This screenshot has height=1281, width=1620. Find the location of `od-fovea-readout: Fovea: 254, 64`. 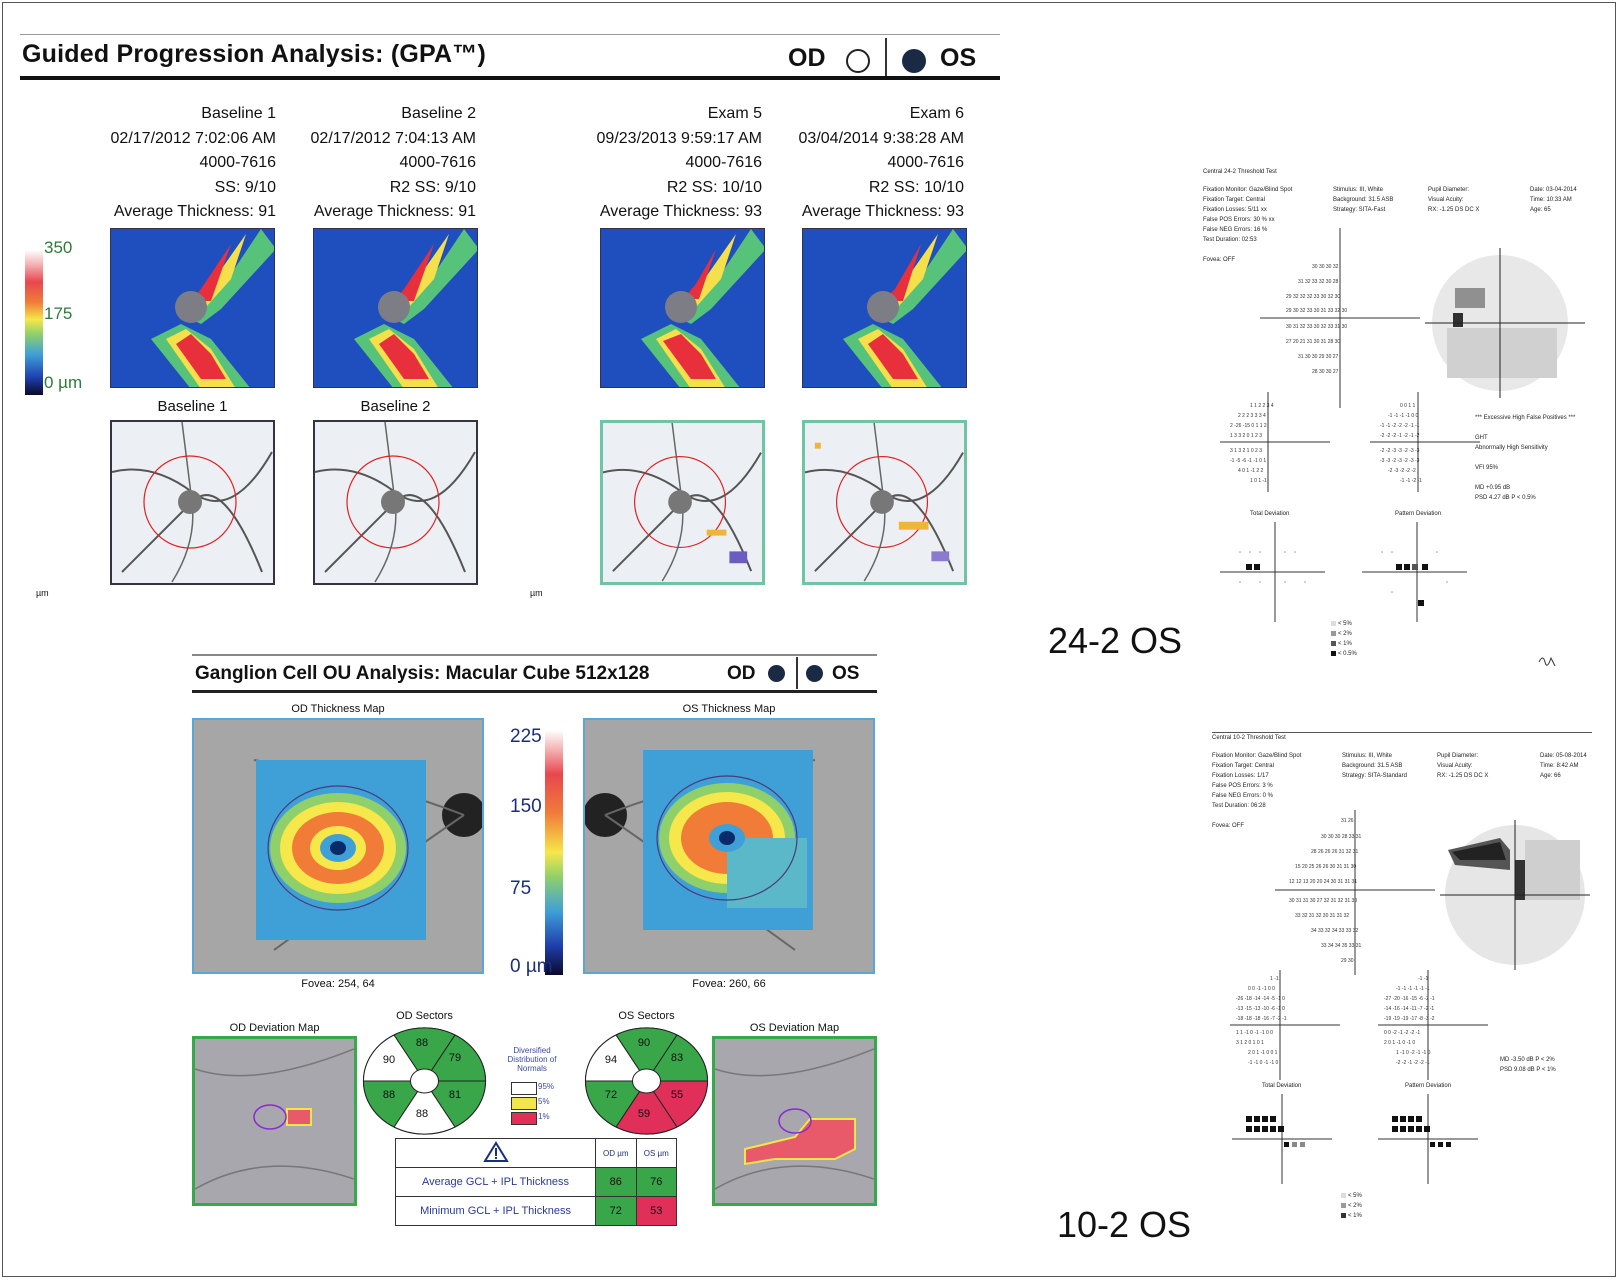

od-fovea-readout: Fovea: 254, 64 is located at coordinates (338, 984).